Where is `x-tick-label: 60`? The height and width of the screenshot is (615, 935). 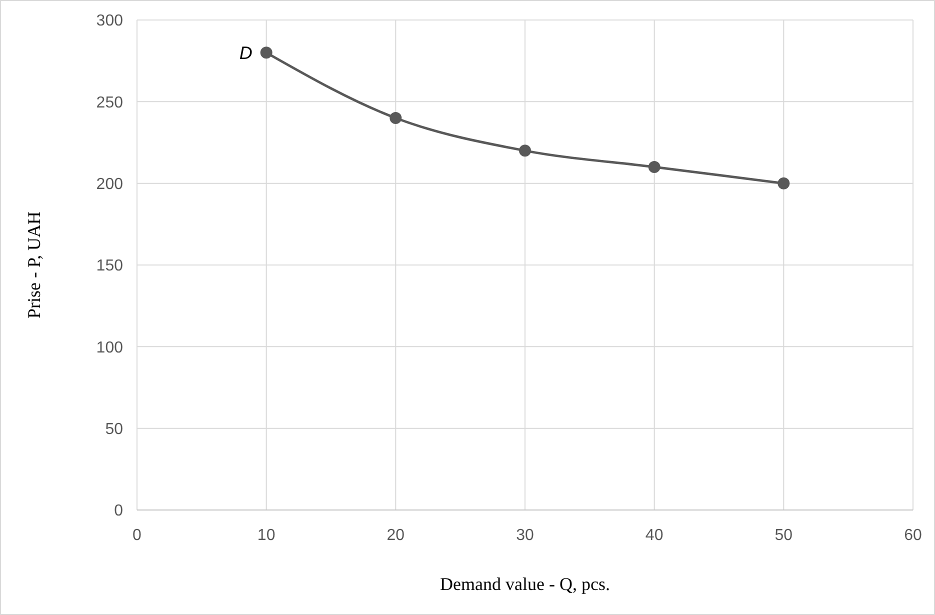 x-tick-label: 60 is located at coordinates (913, 535).